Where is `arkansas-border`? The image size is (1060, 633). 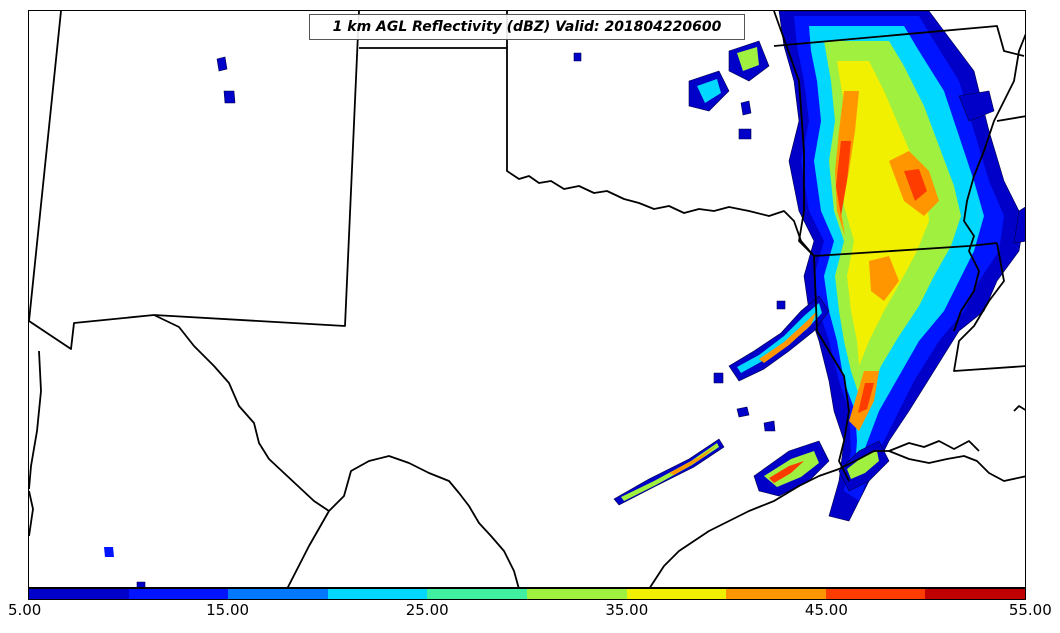 arkansas-border is located at coordinates (899, 41).